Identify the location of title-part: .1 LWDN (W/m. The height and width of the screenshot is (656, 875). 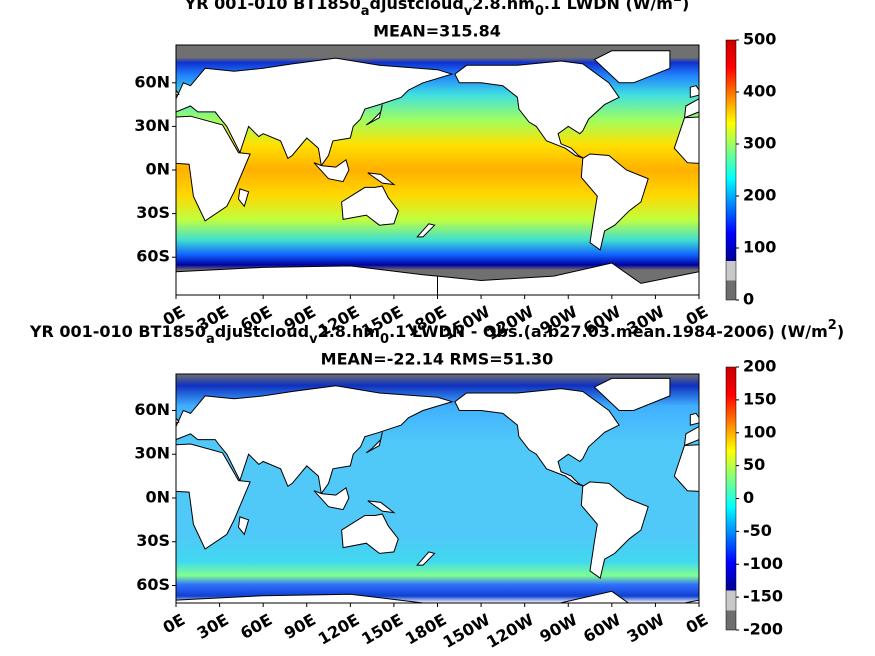
(608, 6).